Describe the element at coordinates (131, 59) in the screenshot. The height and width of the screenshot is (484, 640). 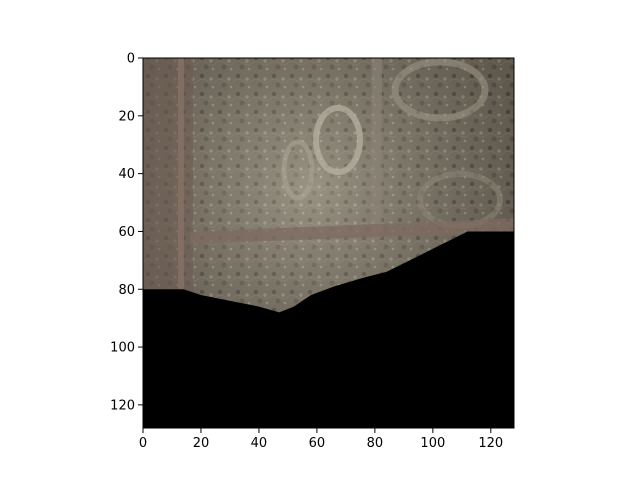
I see `y-tick-label: 0` at that location.